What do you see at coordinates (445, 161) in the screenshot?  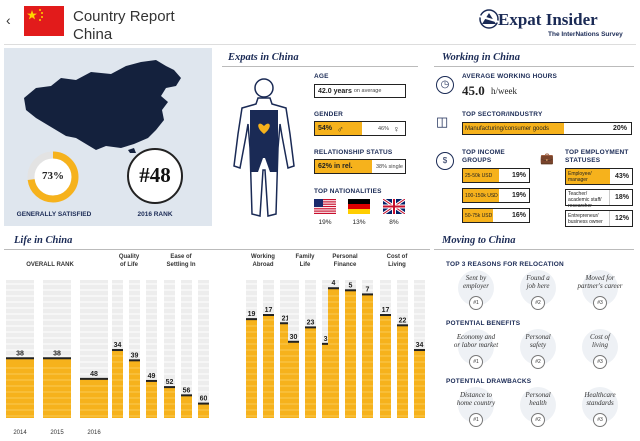 I see `dollar-icon: $` at bounding box center [445, 161].